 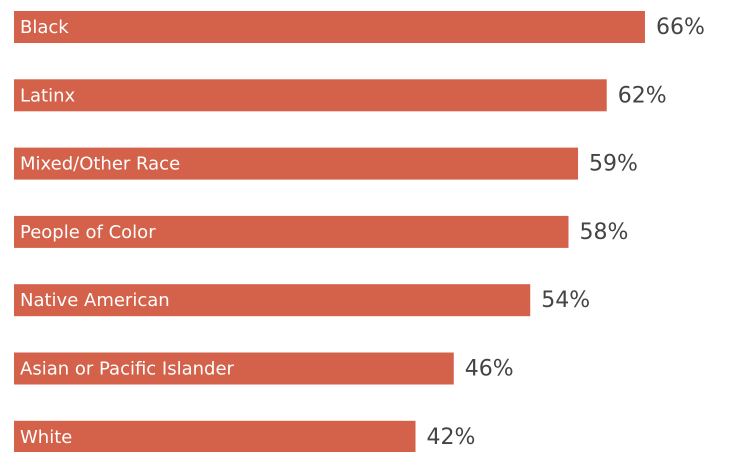 What do you see at coordinates (46, 437) in the screenshot?
I see `category-label: White` at bounding box center [46, 437].